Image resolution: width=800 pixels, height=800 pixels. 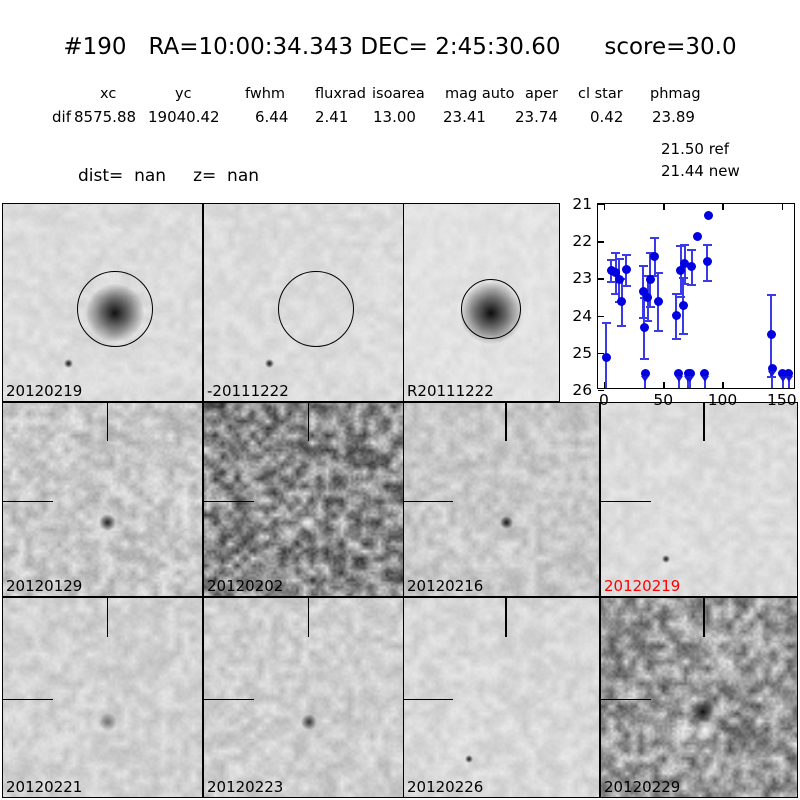 What do you see at coordinates (603, 400) in the screenshot?
I see `x-axis-tick-label: 0` at bounding box center [603, 400].